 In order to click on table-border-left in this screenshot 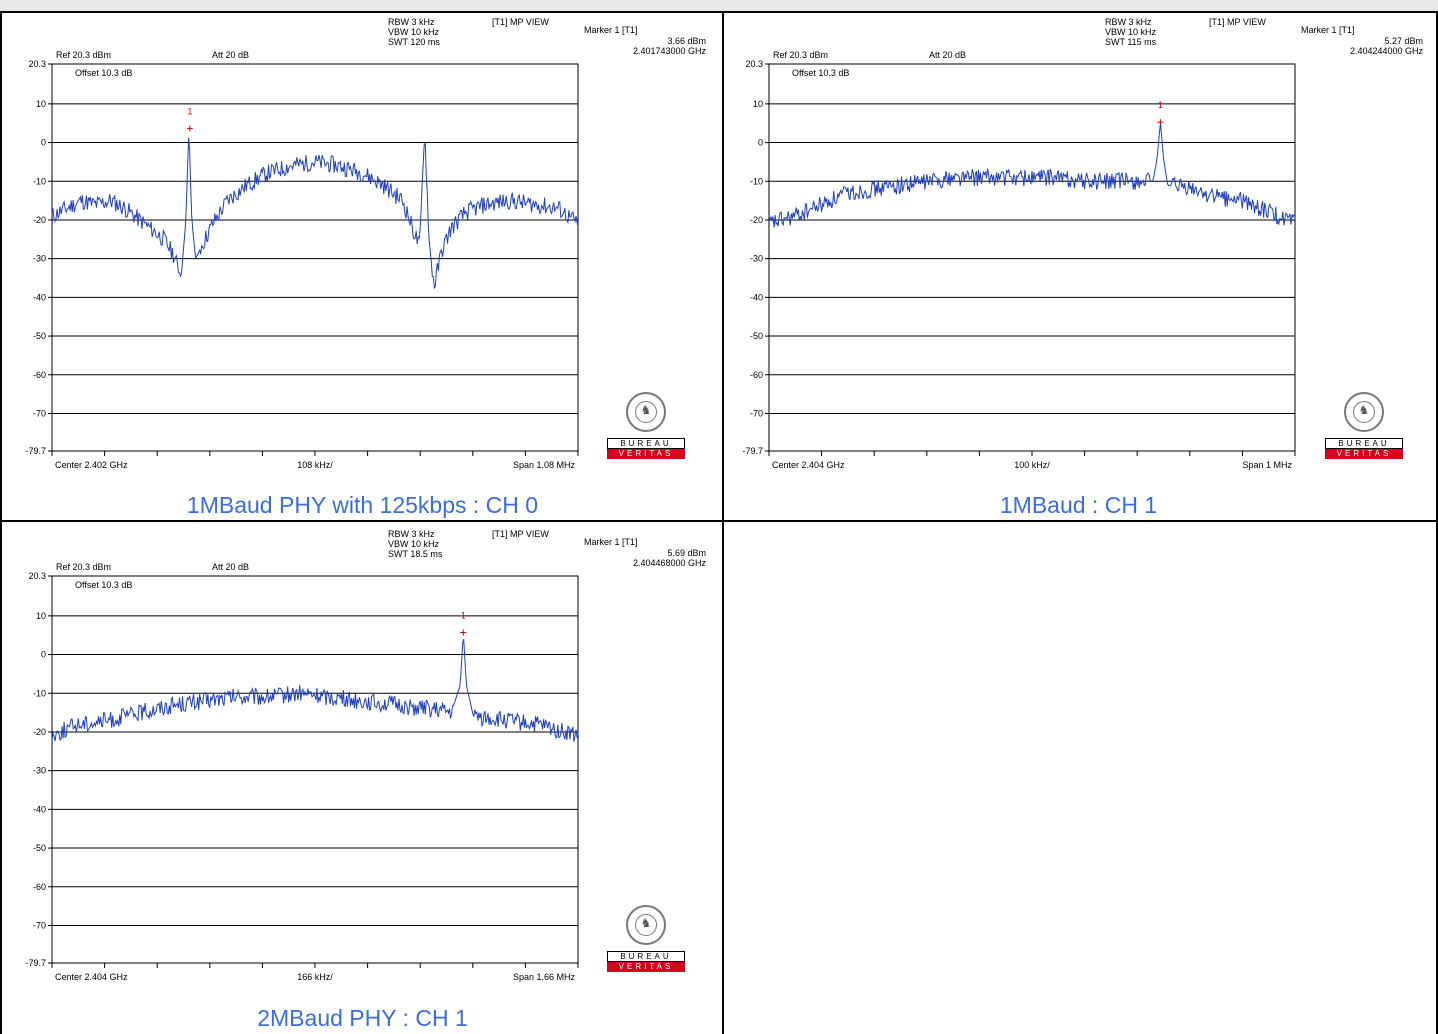, I will do `click(1, 523)`.